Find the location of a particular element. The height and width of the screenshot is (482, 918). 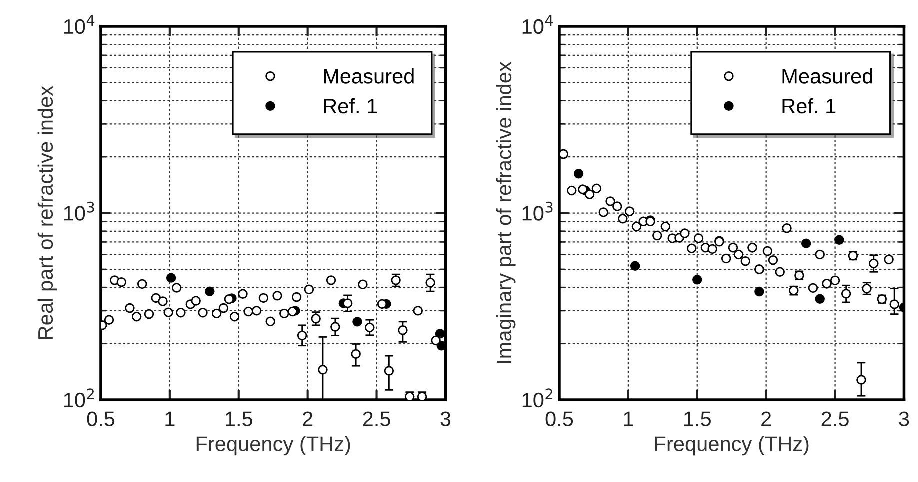

y-axis-title: Real part of refractive index is located at coordinates (48, 212).